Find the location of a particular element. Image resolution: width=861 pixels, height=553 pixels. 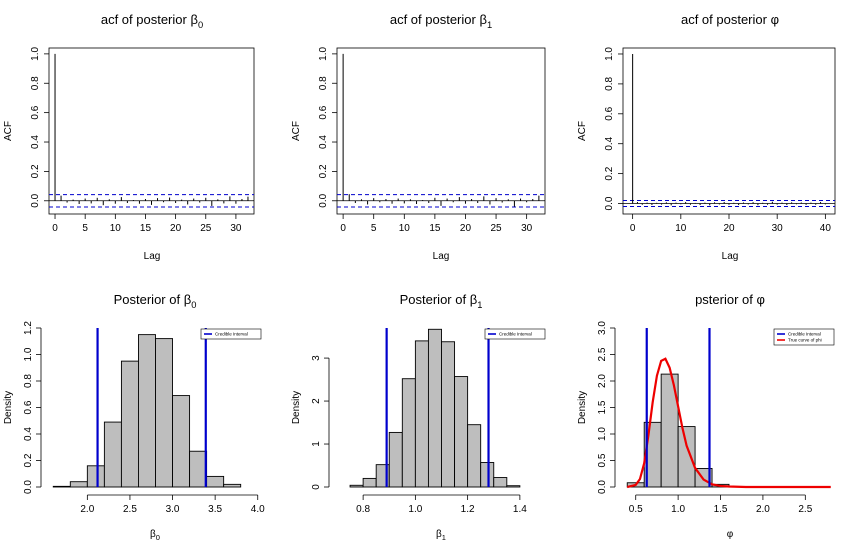

chart-title: Posterior of β0 is located at coordinates (155, 301).